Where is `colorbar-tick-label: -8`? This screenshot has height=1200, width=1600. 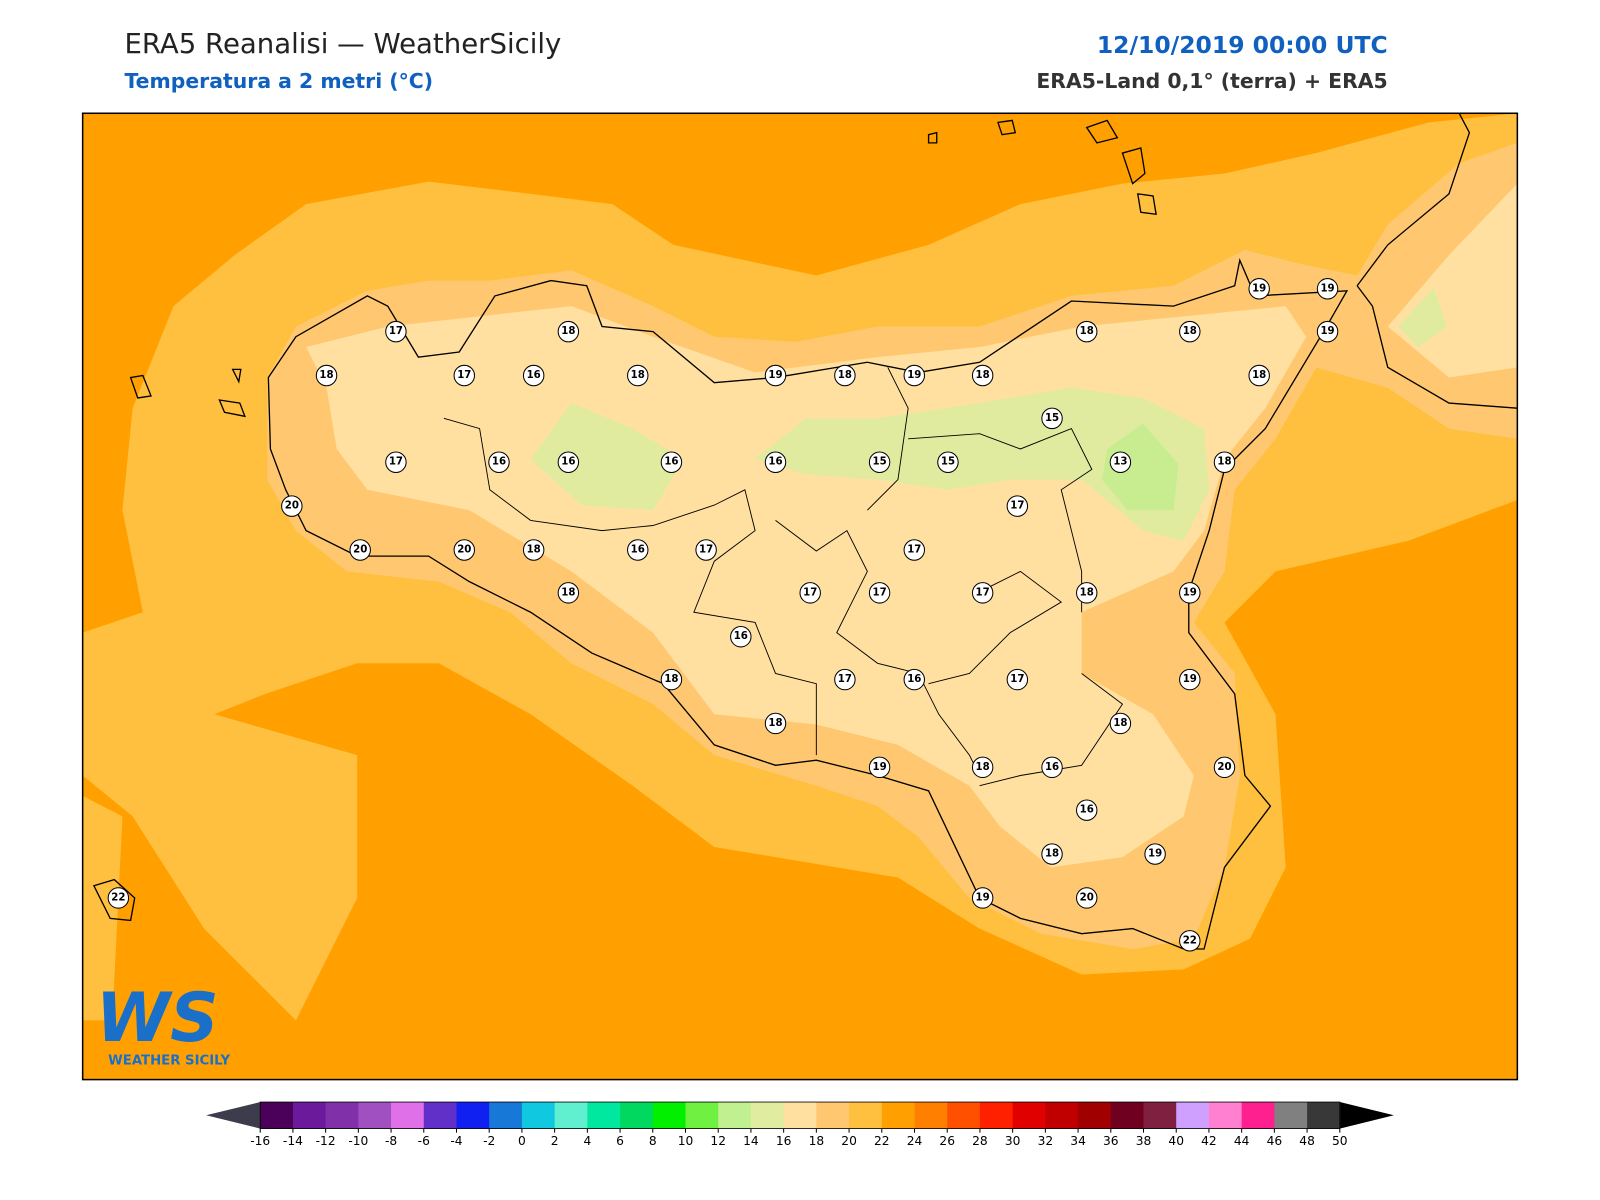 colorbar-tick-label: -8 is located at coordinates (391, 1141).